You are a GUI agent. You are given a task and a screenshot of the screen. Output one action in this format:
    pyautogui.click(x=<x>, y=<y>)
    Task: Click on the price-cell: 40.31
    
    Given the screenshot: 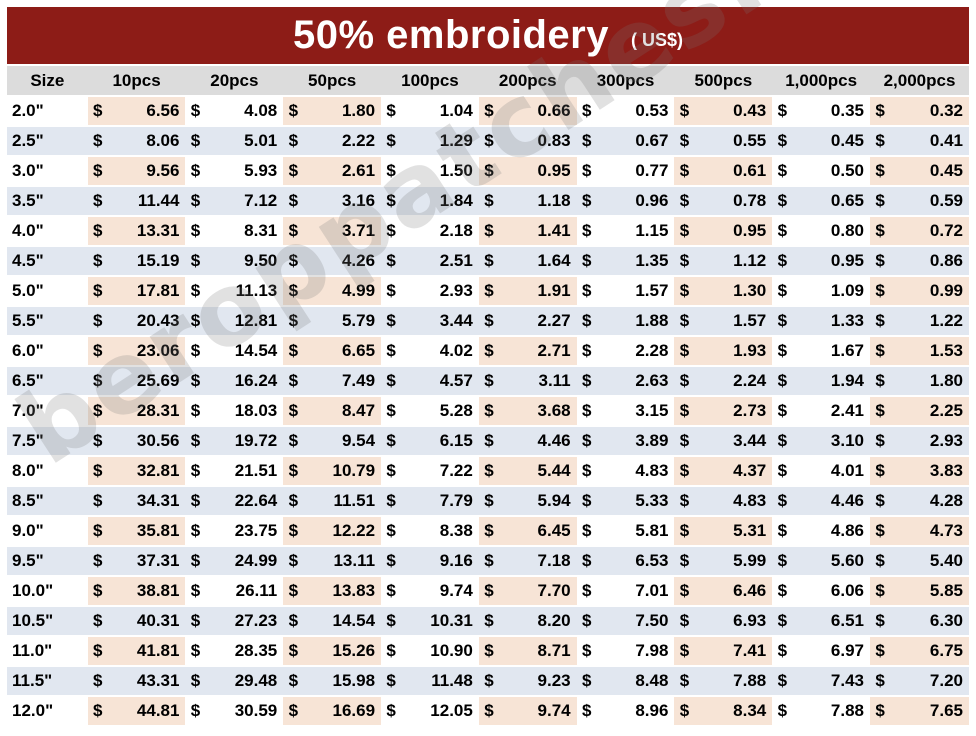 What is the action you would take?
    pyautogui.click(x=146, y=622)
    